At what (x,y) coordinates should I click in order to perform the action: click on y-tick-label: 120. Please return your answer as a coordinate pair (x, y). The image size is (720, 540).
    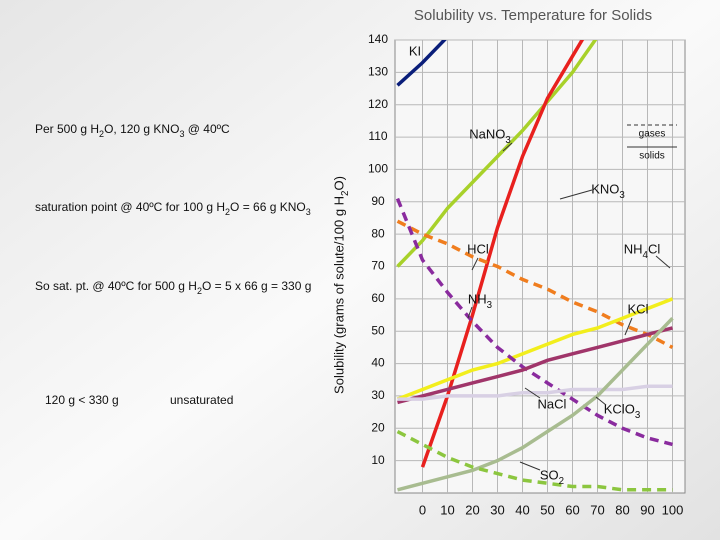
    Looking at the image, I should click on (378, 104).